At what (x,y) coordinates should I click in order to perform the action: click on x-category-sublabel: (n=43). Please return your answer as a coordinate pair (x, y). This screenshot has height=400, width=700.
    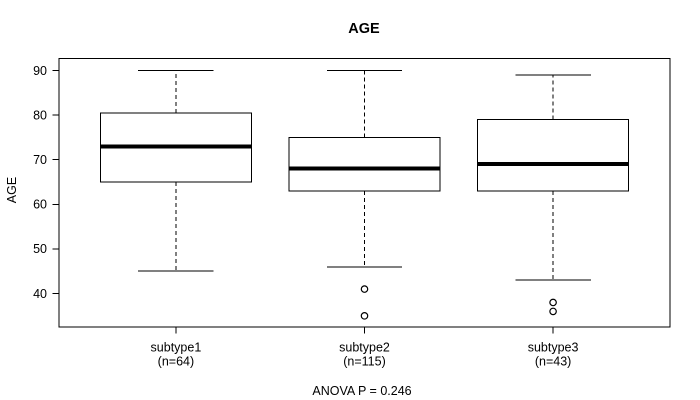
    Looking at the image, I should click on (553, 362).